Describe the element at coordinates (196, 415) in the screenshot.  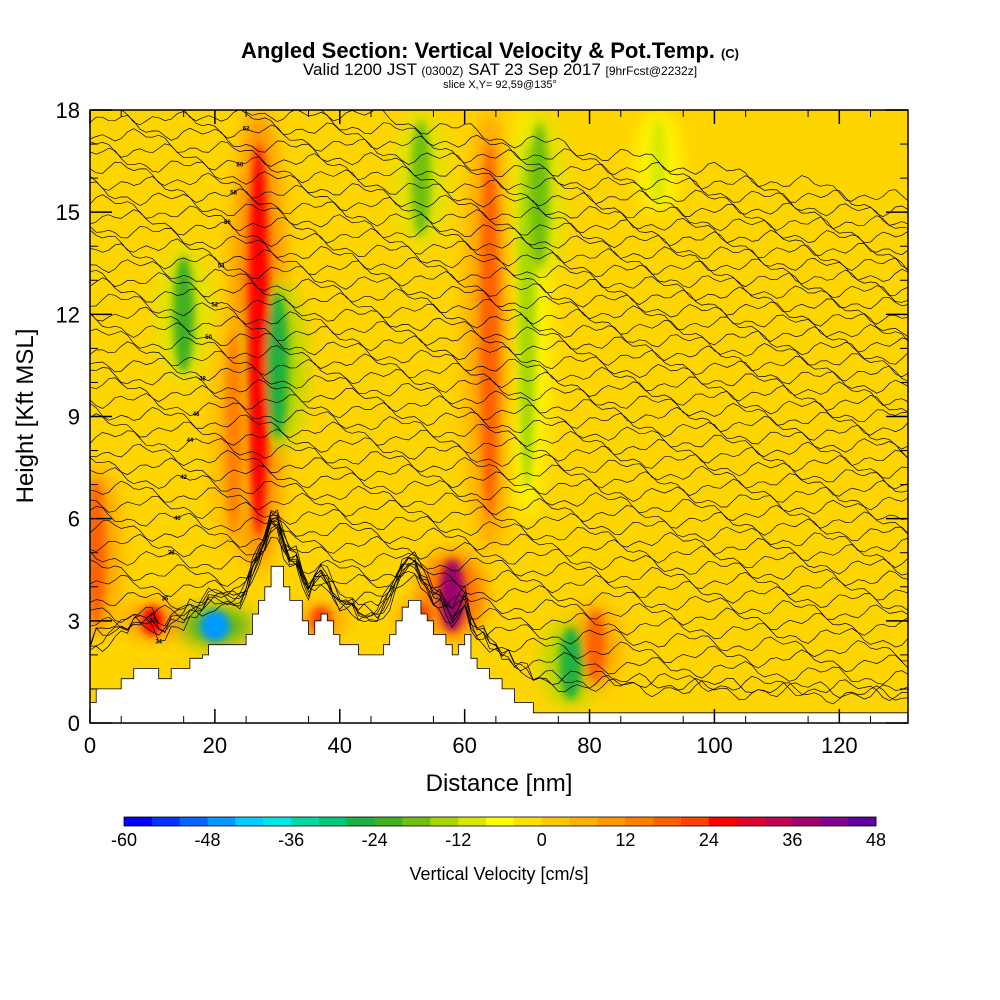
I see `isotherm-label: 46` at that location.